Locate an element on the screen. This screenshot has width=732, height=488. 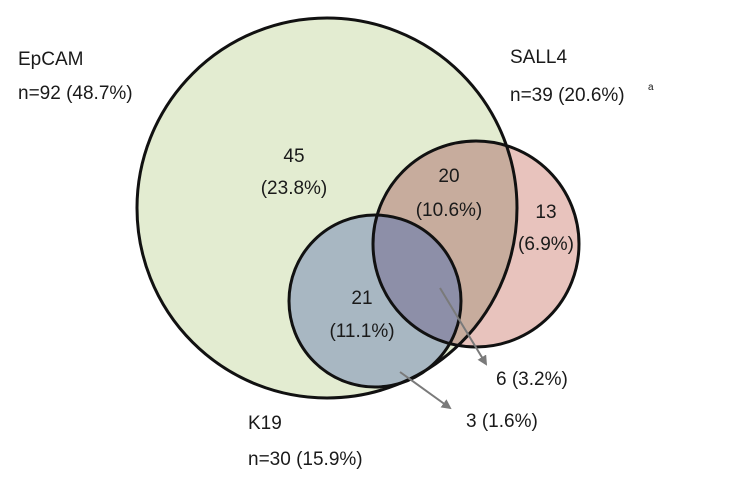
sall4-count: n=39 (20.6%) is located at coordinates (567, 95).